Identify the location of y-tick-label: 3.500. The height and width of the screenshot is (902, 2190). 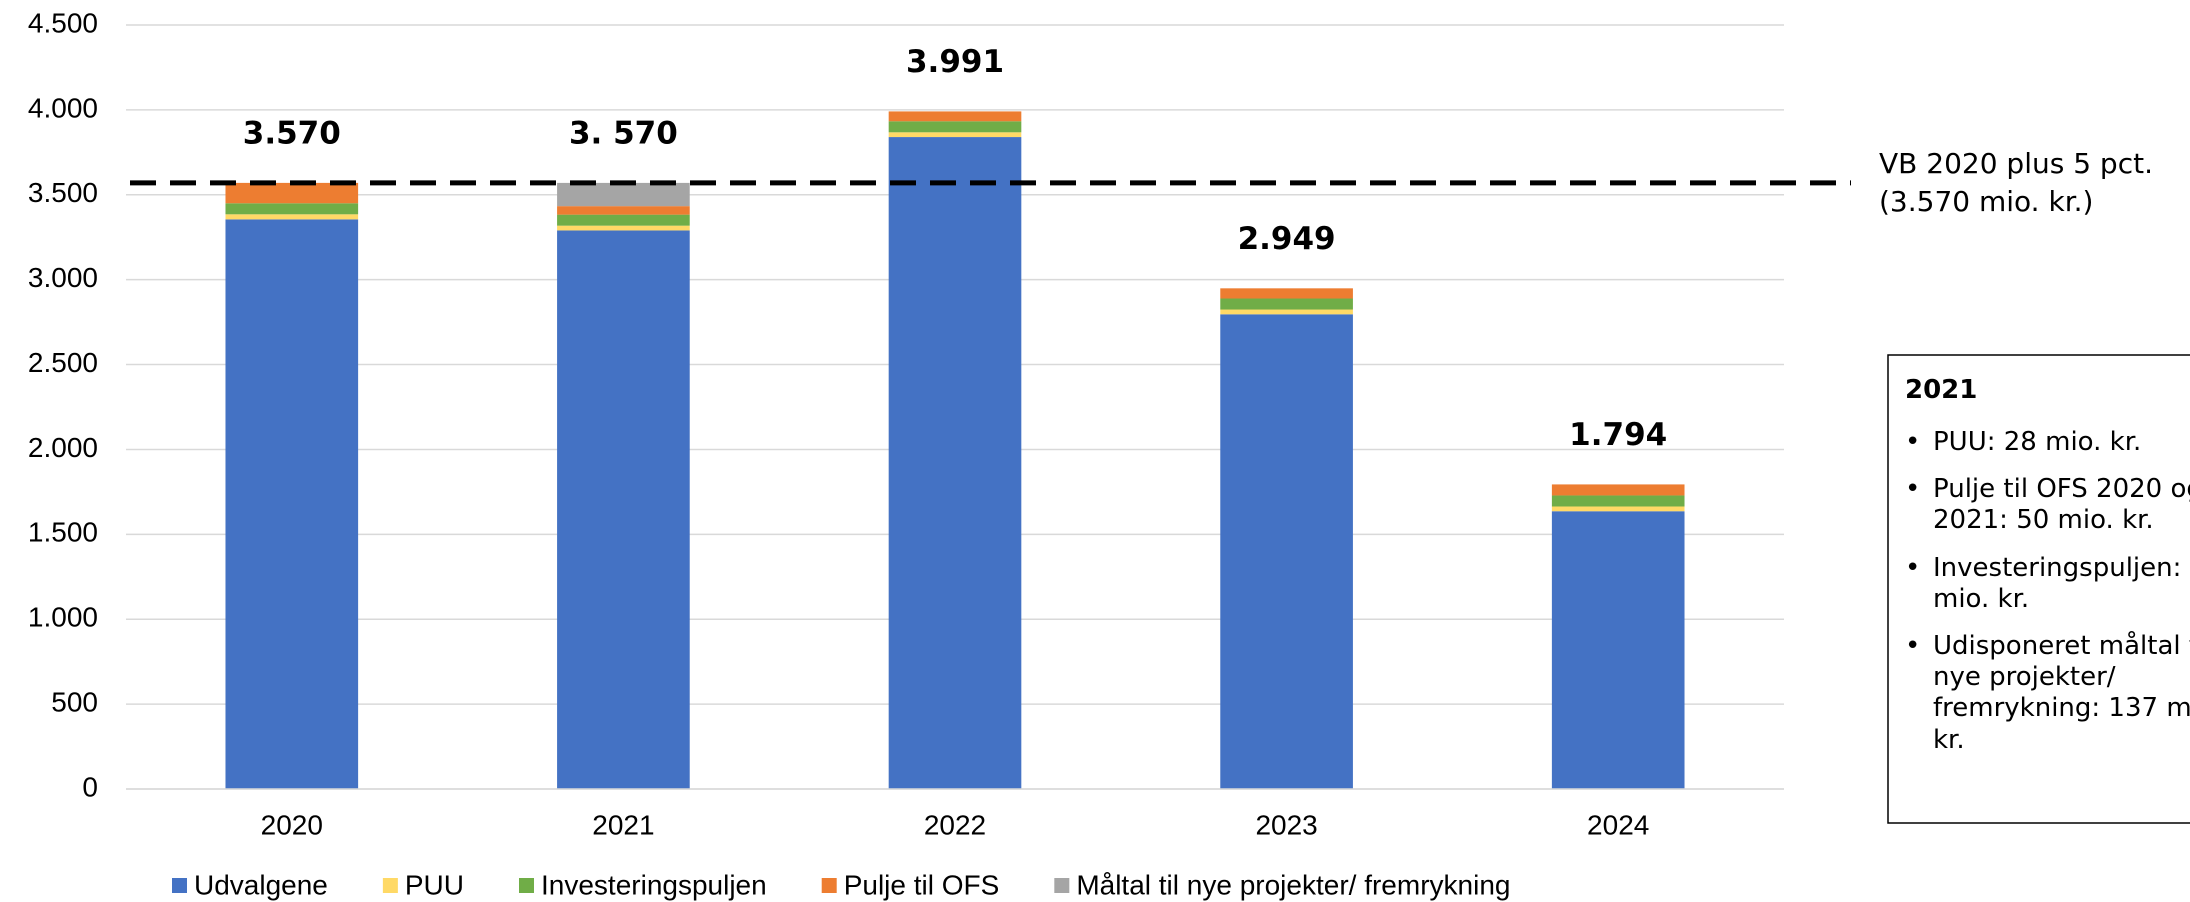
(63, 192).